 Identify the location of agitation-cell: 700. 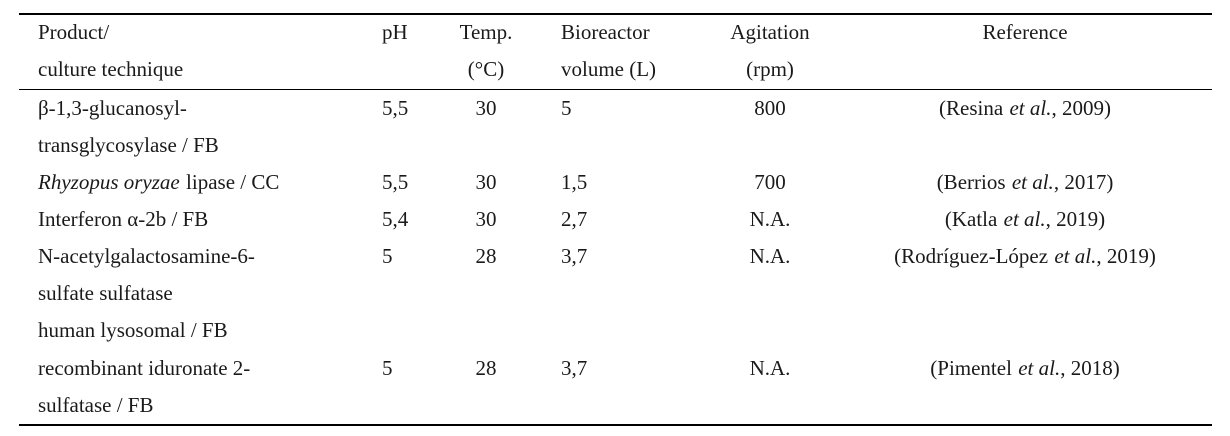
(770, 182).